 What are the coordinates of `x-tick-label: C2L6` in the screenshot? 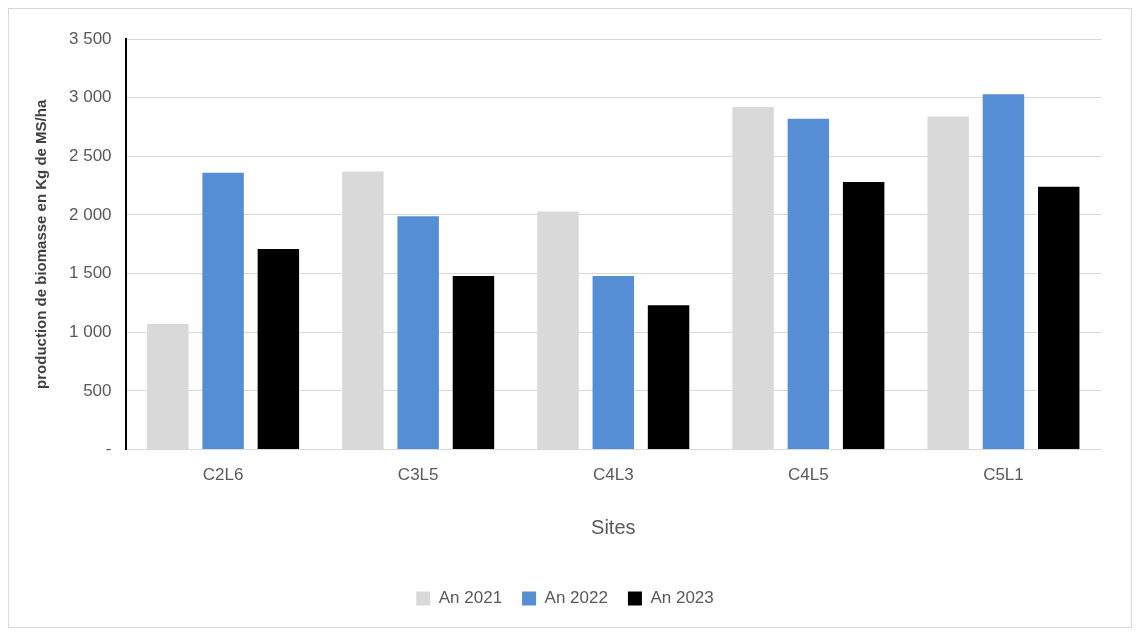 It's located at (223, 475).